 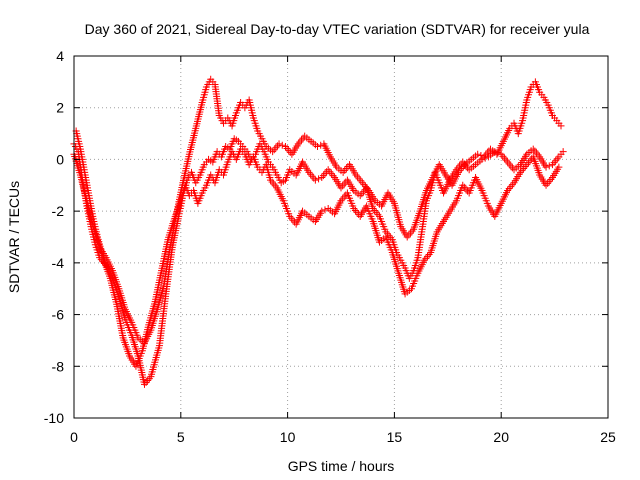 What do you see at coordinates (58, 263) in the screenshot?
I see `y-tick-label: -4` at bounding box center [58, 263].